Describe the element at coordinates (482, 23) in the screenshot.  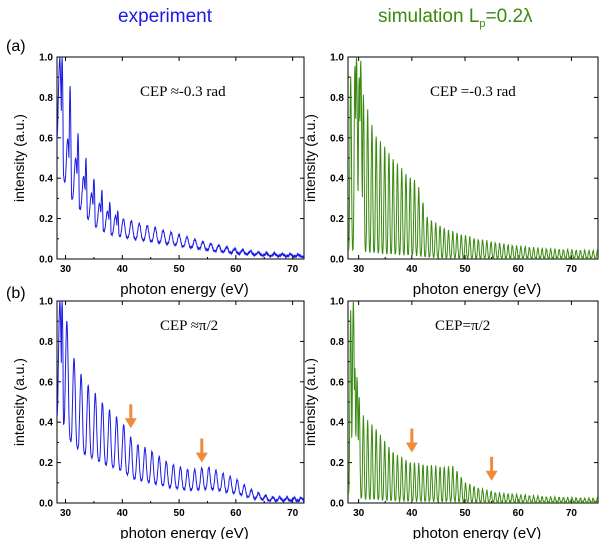
I see `simulation-title-subscript: p` at that location.